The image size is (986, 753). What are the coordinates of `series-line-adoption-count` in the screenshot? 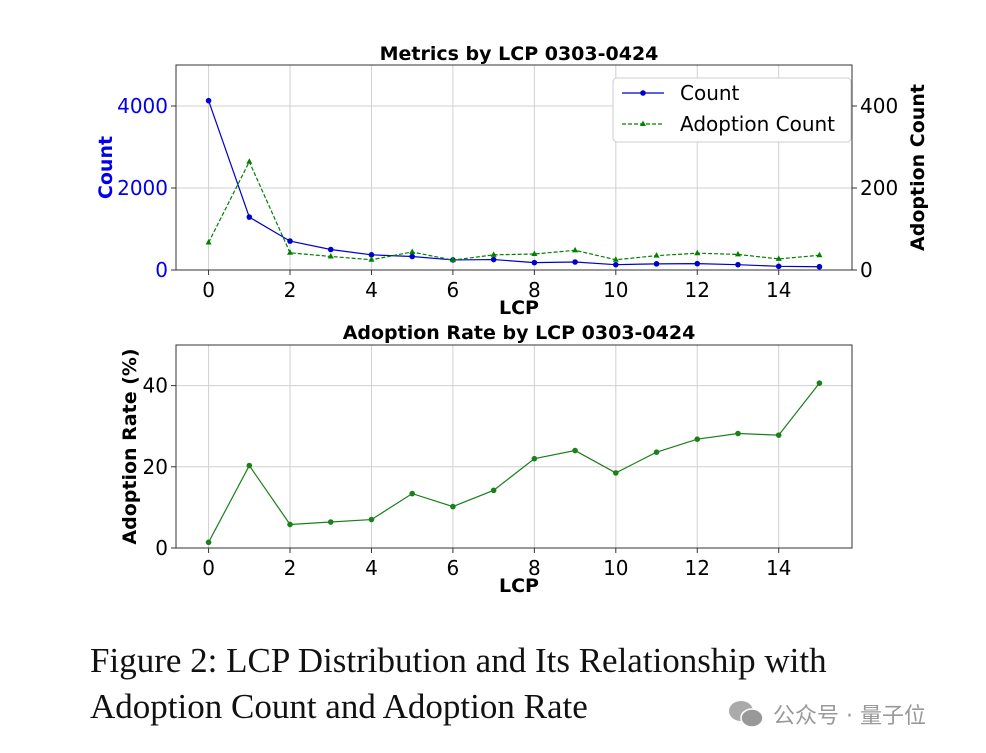 It's located at (514, 210).